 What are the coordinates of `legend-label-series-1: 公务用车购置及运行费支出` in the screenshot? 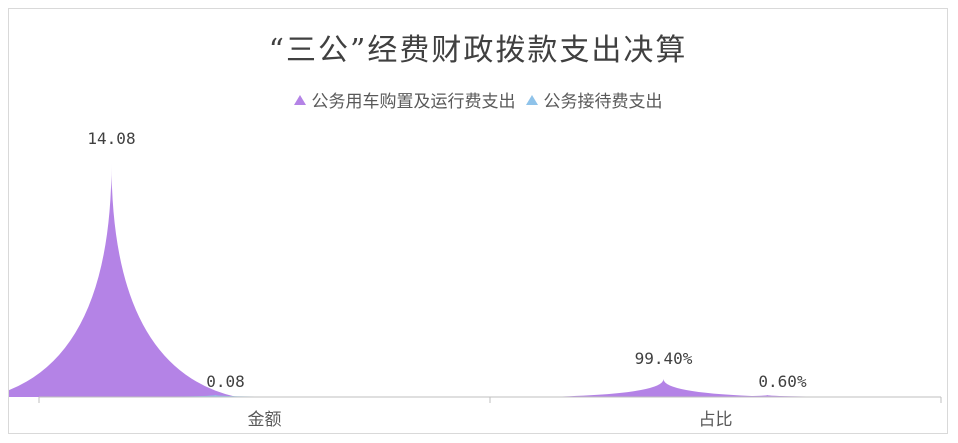 It's located at (413, 102).